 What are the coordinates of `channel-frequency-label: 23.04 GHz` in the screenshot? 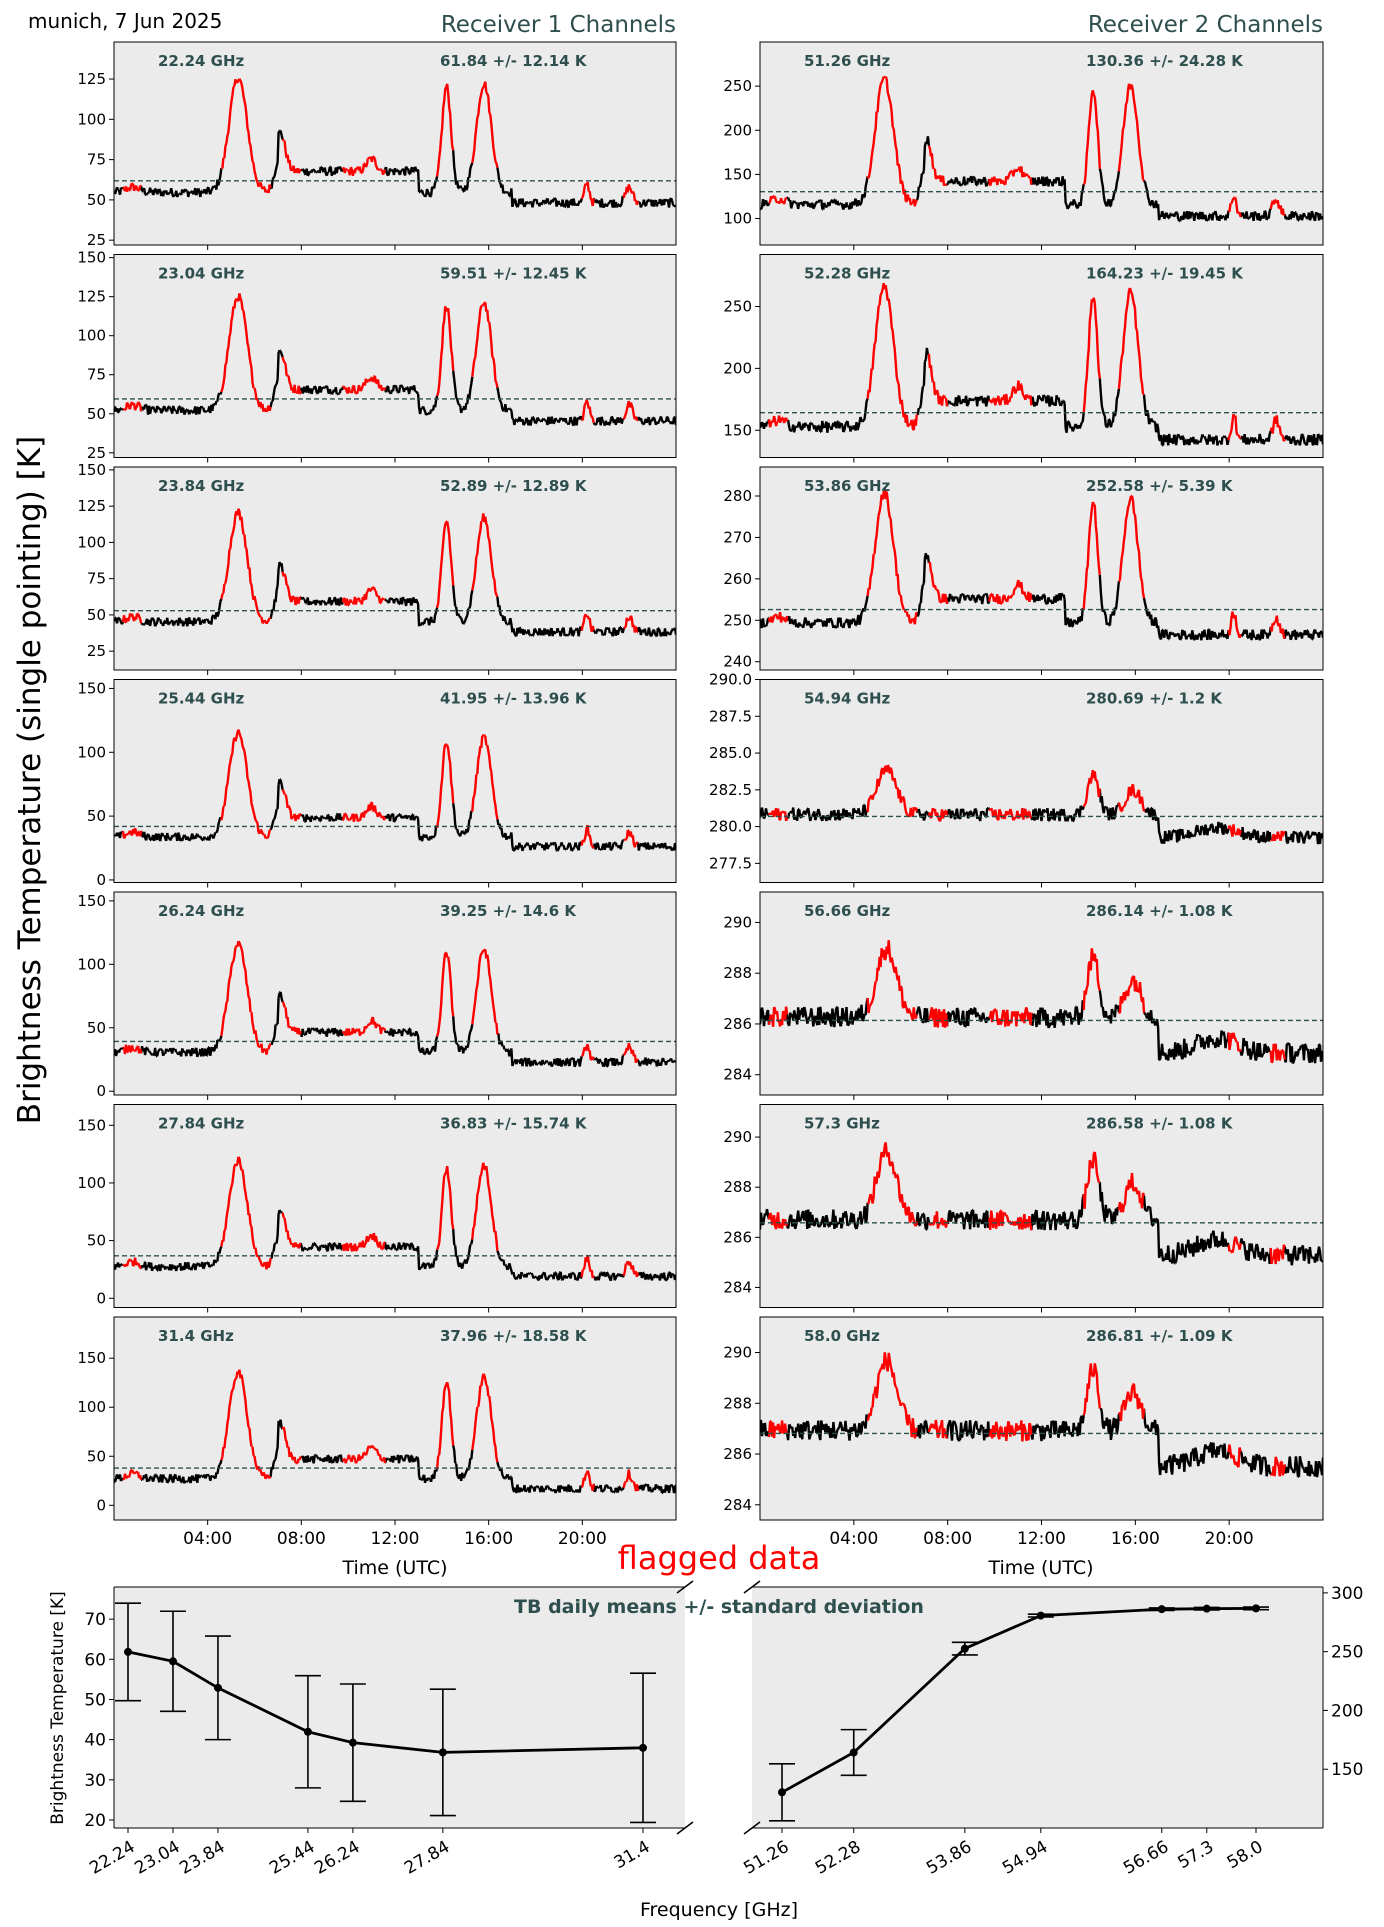 It's located at (201, 274).